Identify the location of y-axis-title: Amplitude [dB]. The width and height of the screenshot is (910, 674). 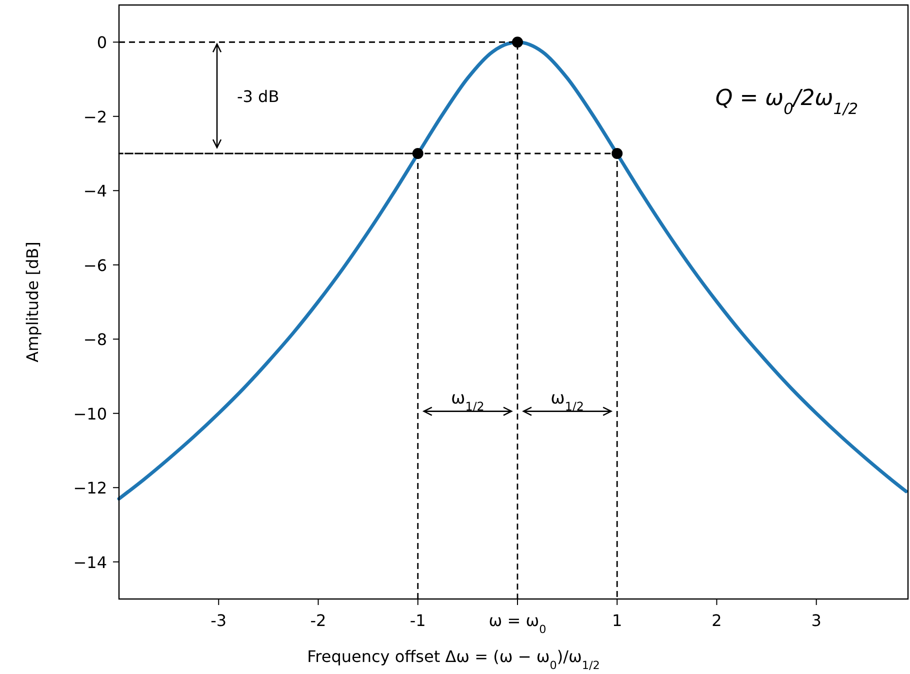
(32, 302).